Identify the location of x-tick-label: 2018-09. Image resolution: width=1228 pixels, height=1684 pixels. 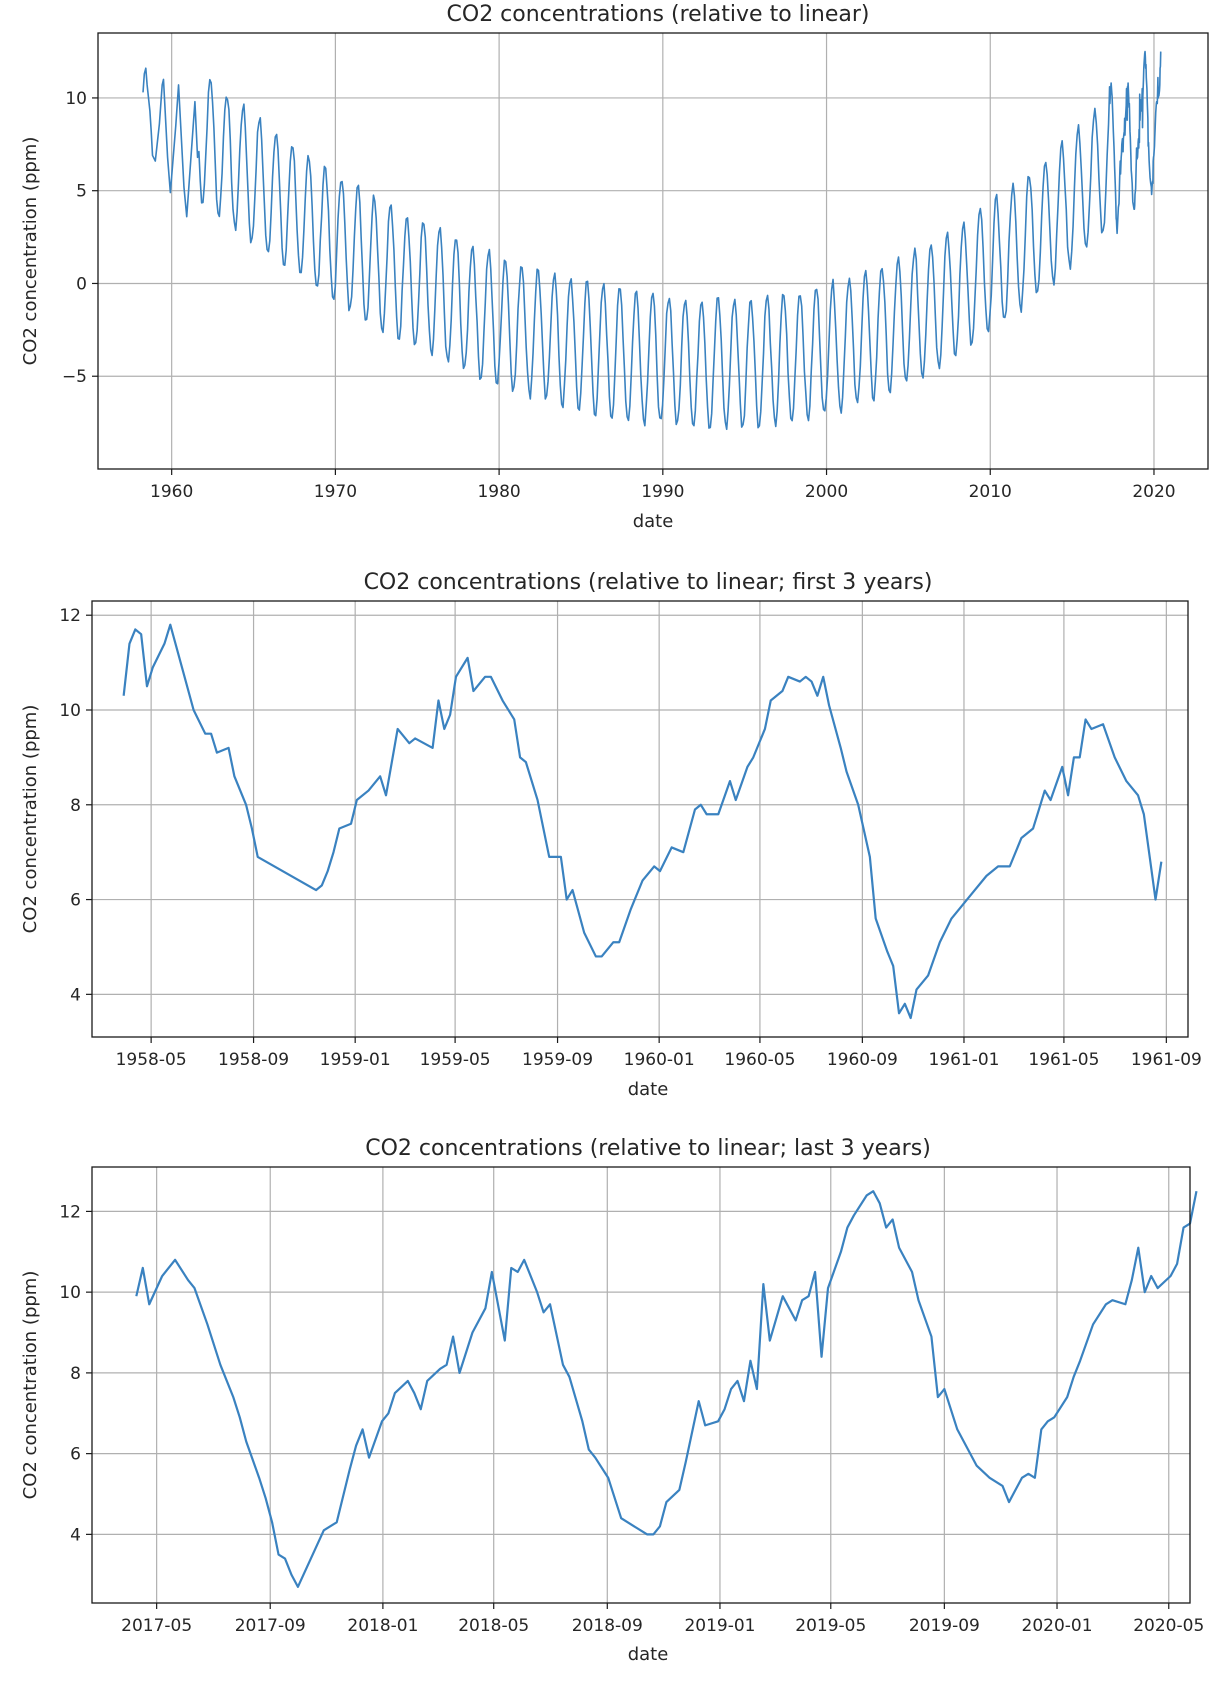
(607, 1626).